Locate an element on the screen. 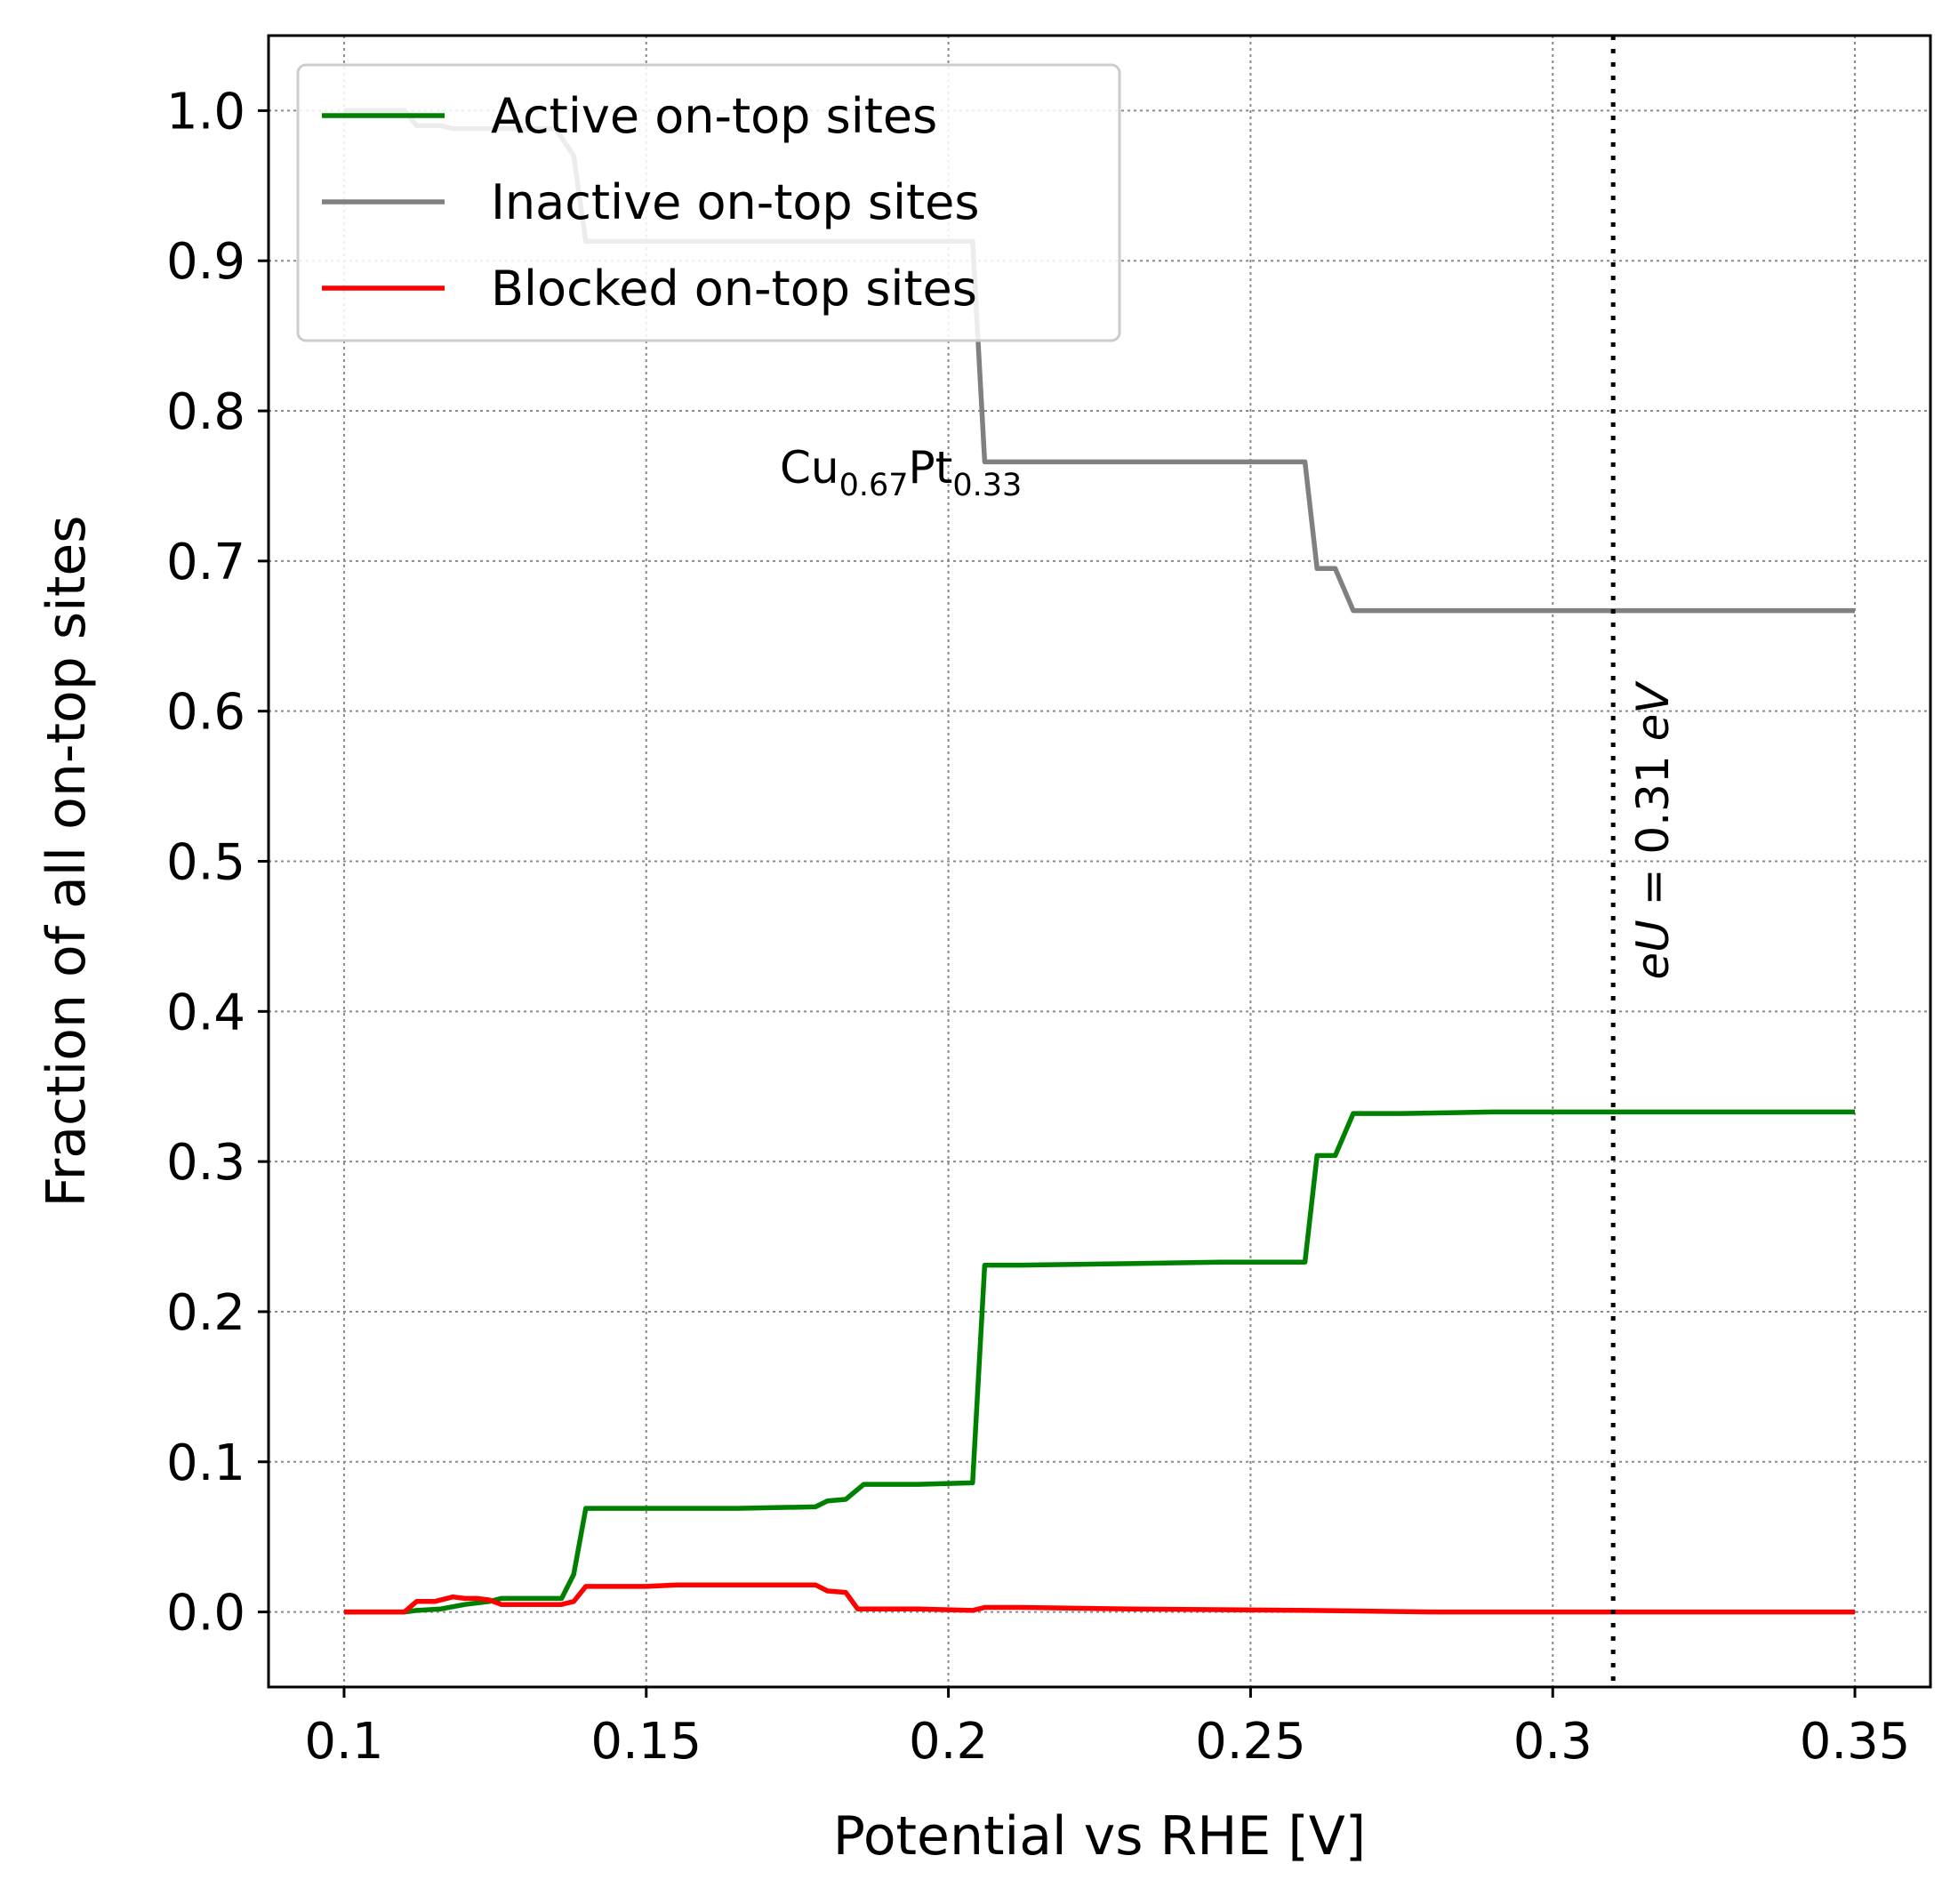 This screenshot has height=1904, width=1958. y-tick-label: 0.4 is located at coordinates (206, 1012).